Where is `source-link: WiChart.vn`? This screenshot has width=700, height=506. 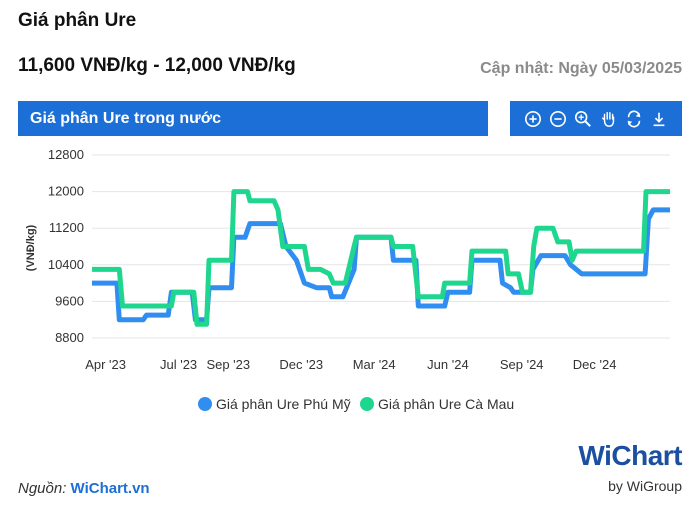
source-link: WiChart.vn is located at coordinates (110, 488).